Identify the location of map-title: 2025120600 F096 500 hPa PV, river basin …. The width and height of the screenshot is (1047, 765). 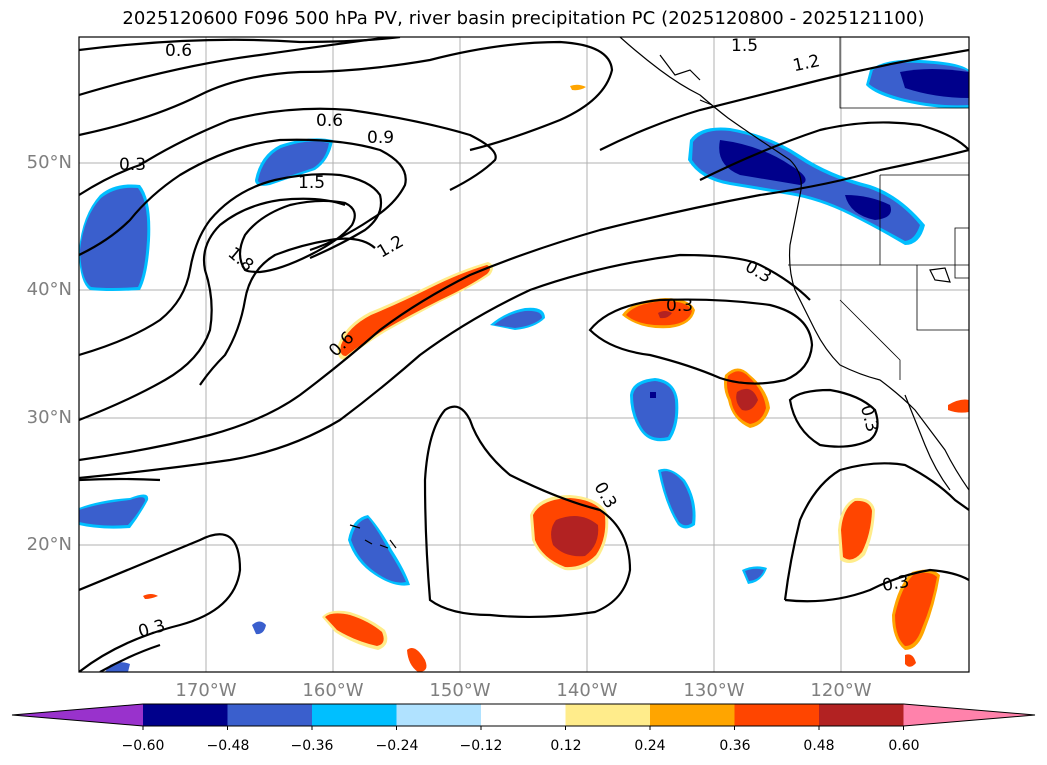
(523, 18).